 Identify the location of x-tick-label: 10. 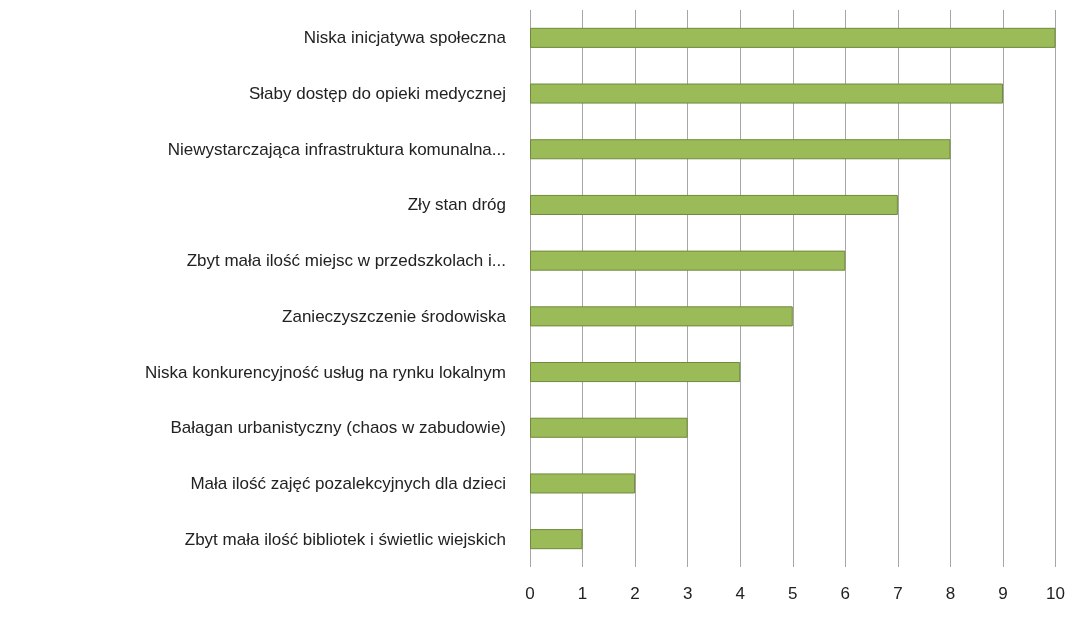
(1056, 593).